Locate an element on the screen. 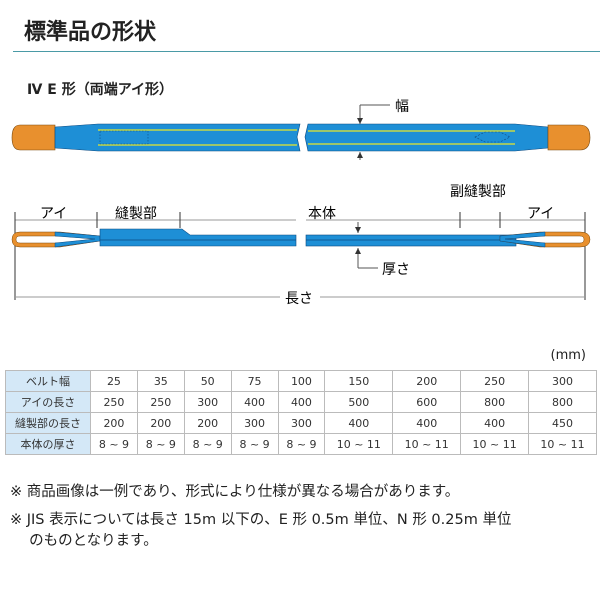 Image resolution: width=600 pixels, height=600 pixels. sewn-label: 縫製部 is located at coordinates (136, 214).